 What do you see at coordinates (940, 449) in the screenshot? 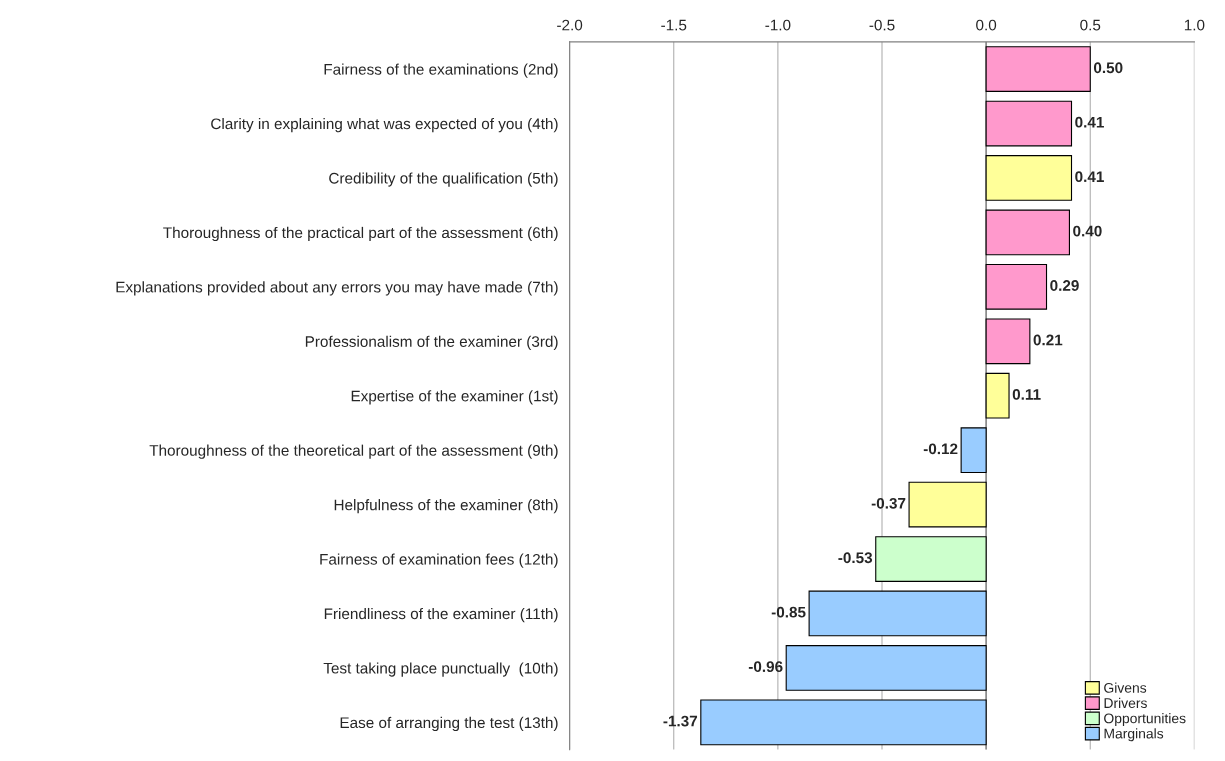
I see `data-label: -0.12` at bounding box center [940, 449].